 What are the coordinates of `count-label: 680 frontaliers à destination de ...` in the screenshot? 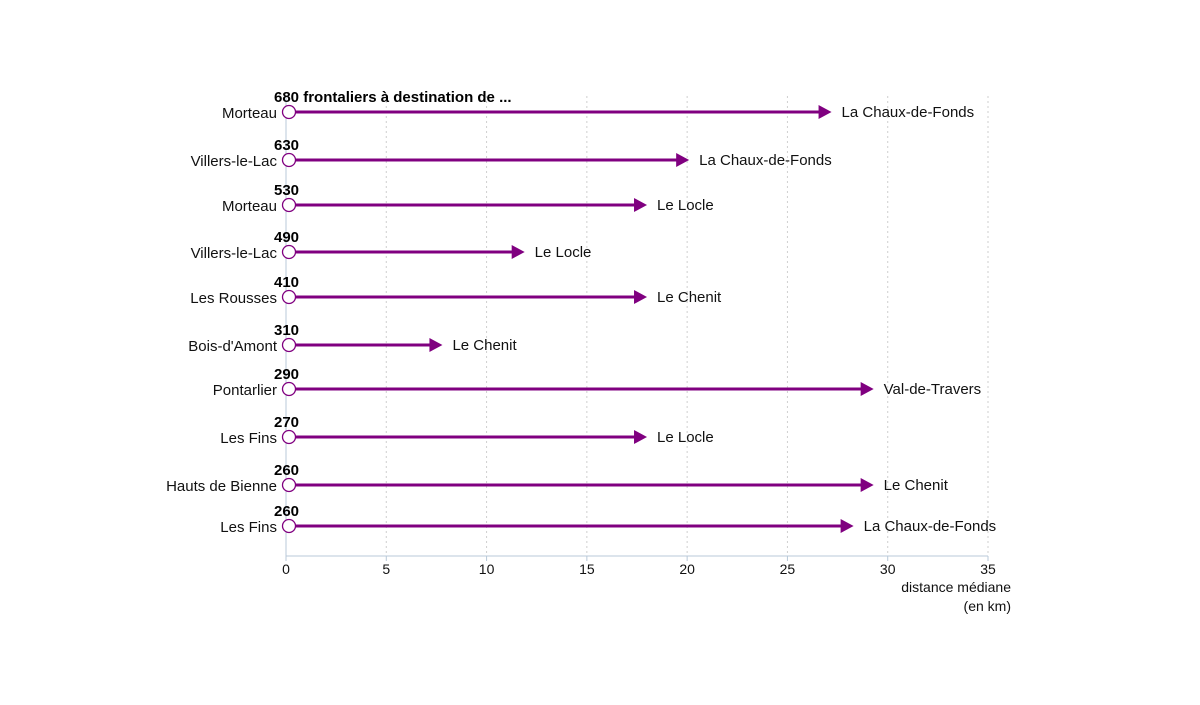 It's located at (393, 97).